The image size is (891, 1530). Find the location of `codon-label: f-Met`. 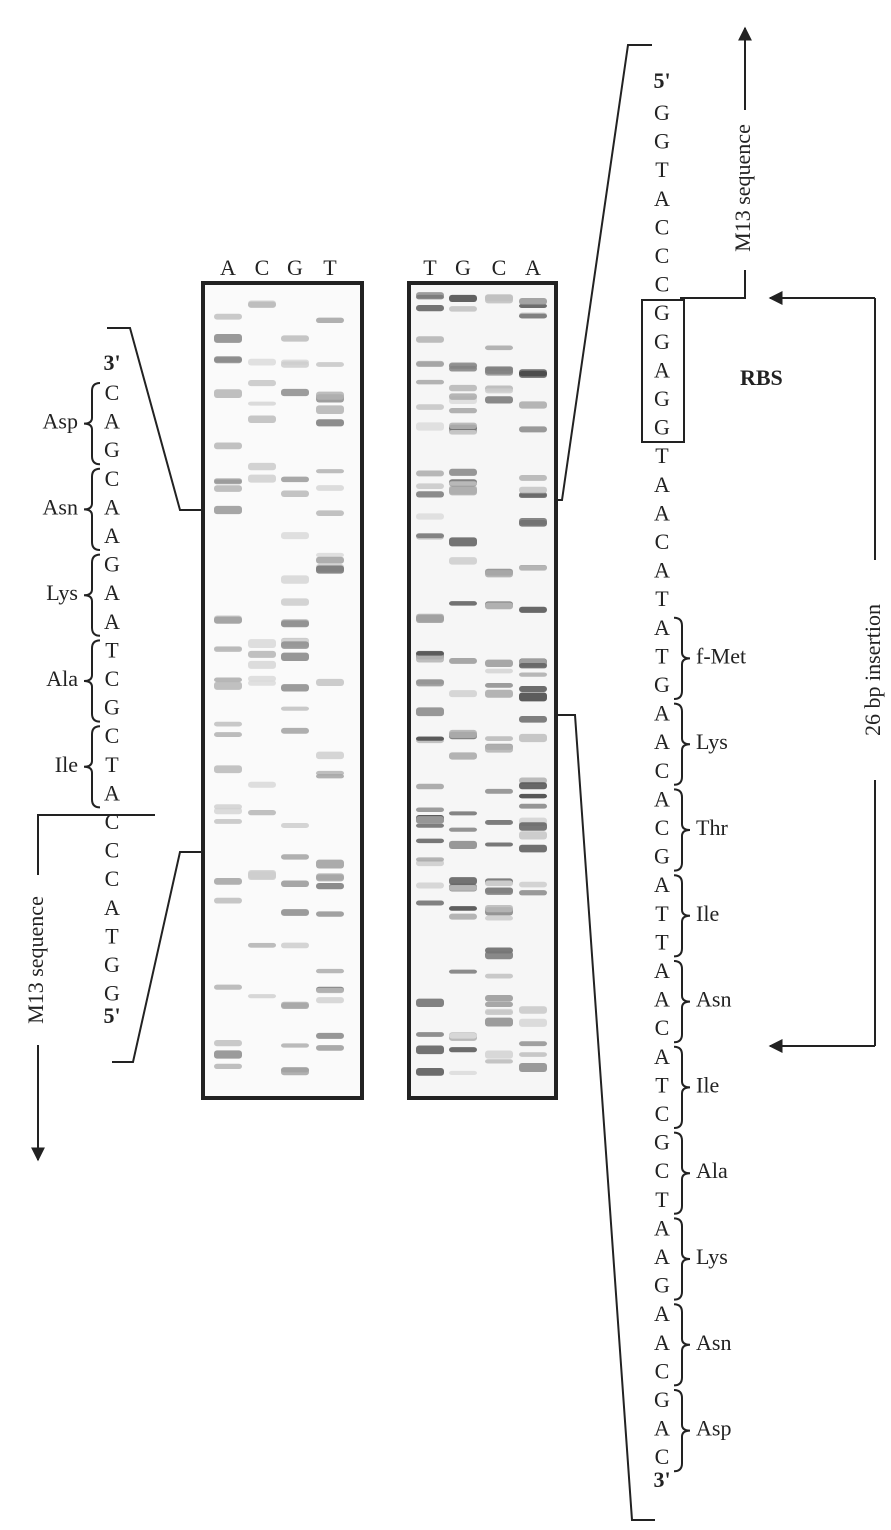

codon-label: f-Met is located at coordinates (721, 655).